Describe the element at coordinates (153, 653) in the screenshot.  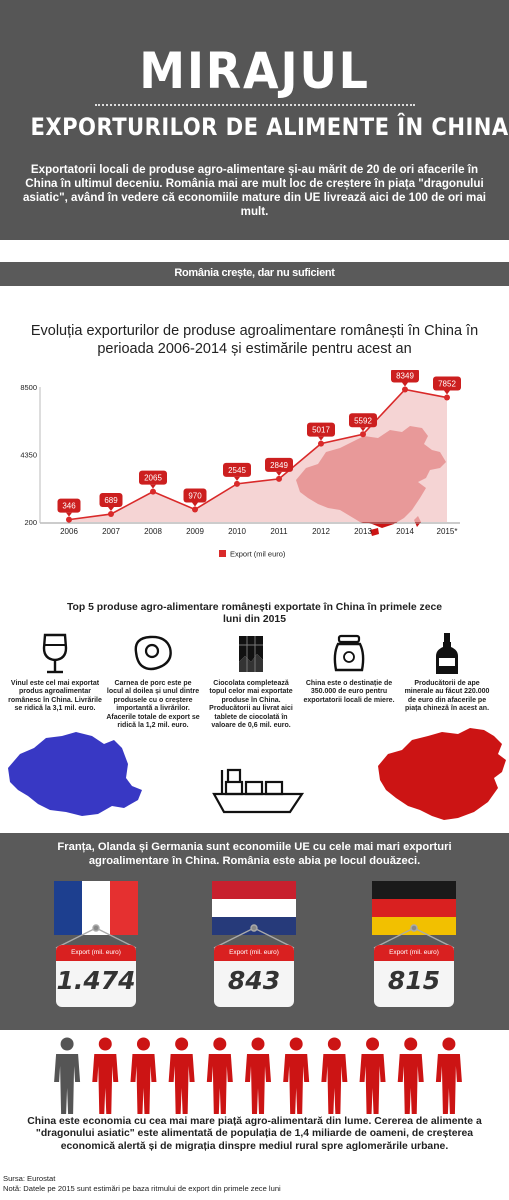
I see `meat-icon` at that location.